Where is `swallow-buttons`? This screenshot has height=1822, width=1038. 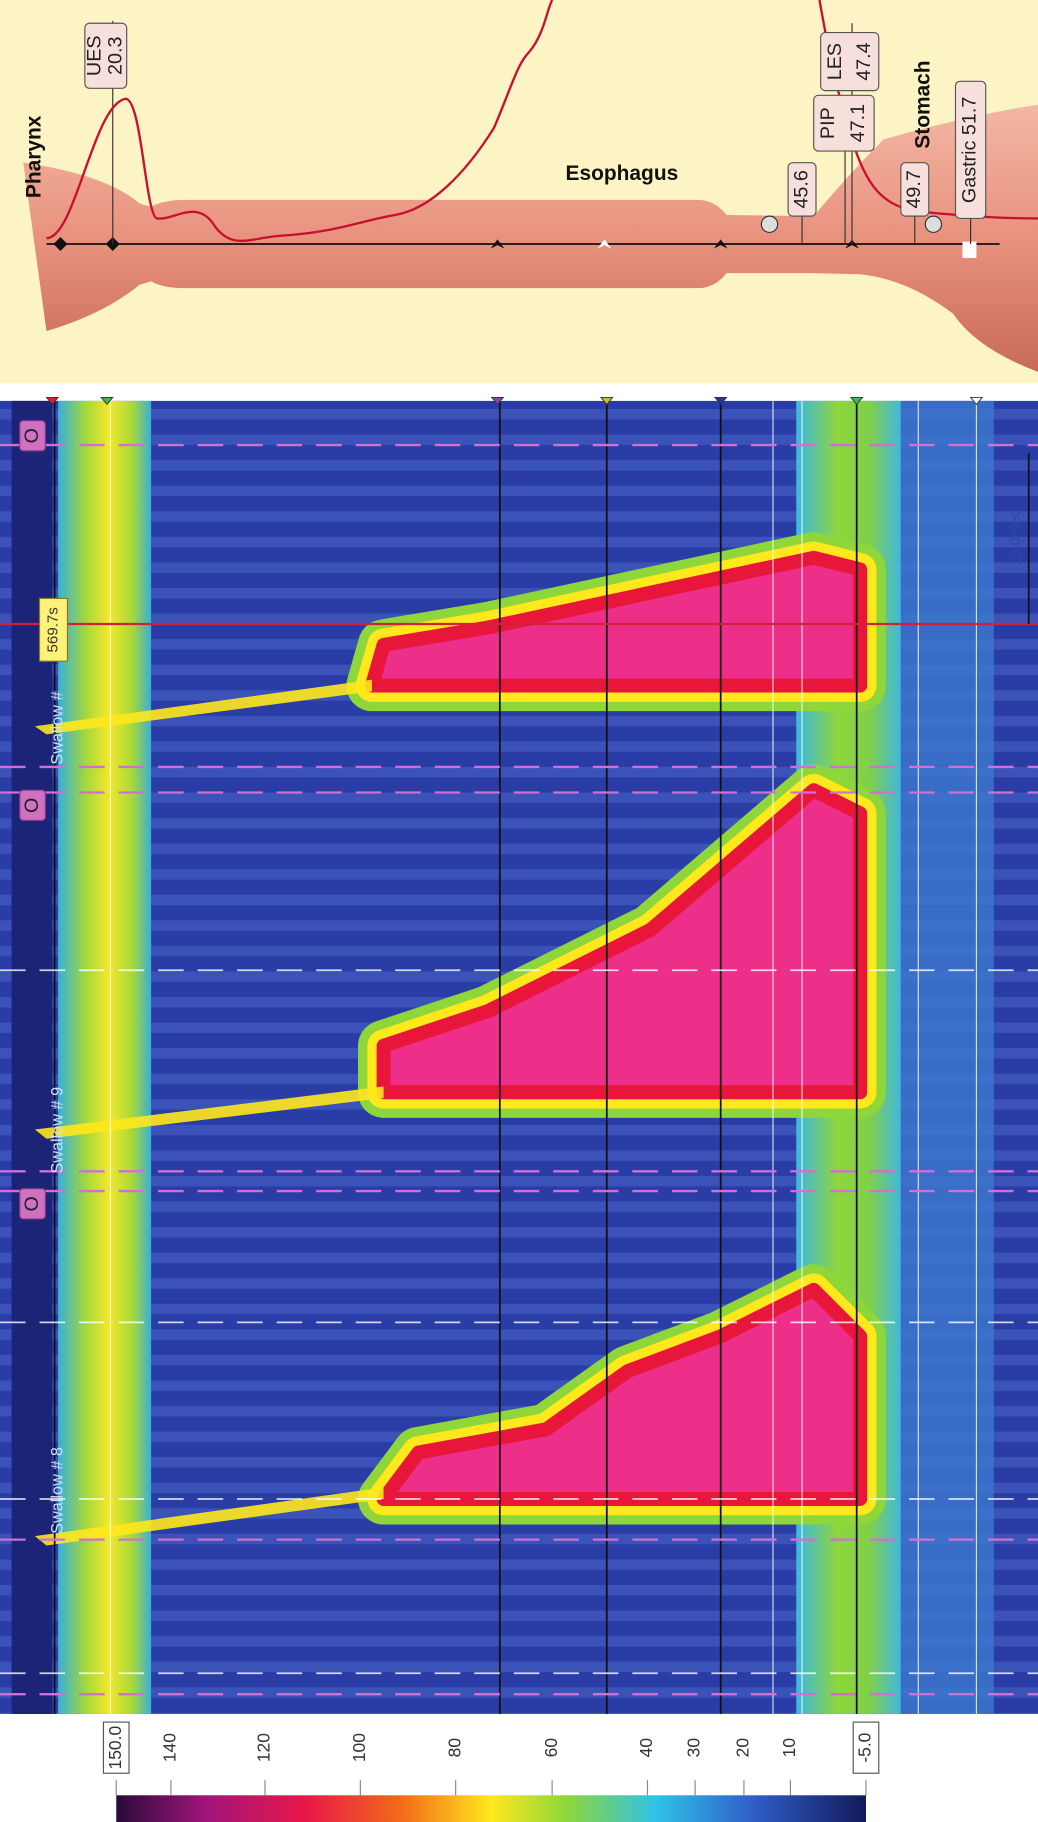 swallow-buttons is located at coordinates (32, 820).